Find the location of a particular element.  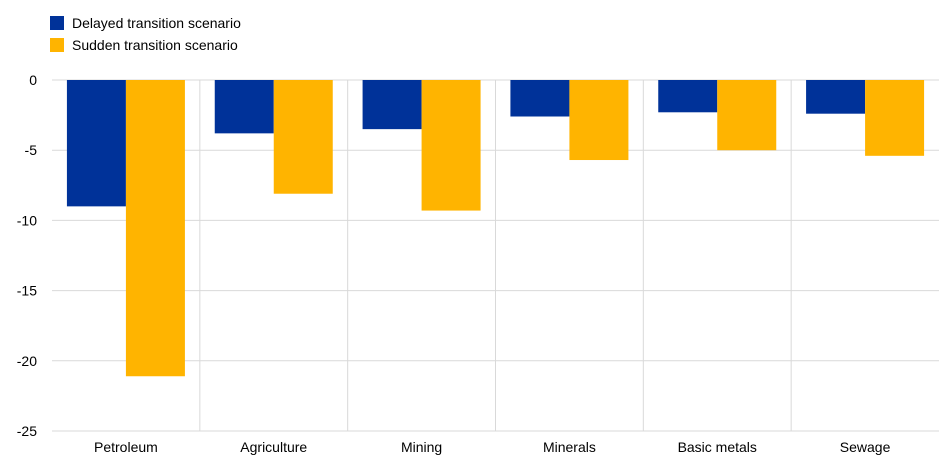

y-tick-label-4: -20 is located at coordinates (27, 361).